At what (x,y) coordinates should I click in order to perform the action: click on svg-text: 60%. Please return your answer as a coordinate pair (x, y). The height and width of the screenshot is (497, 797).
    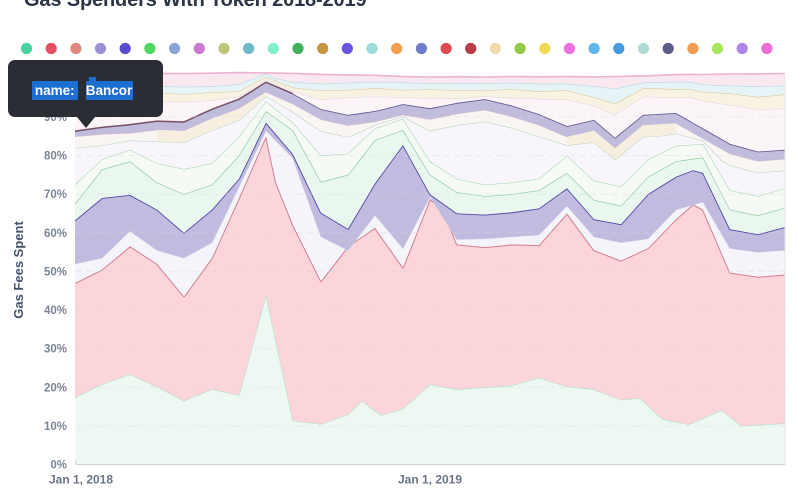
    Looking at the image, I should click on (55, 234).